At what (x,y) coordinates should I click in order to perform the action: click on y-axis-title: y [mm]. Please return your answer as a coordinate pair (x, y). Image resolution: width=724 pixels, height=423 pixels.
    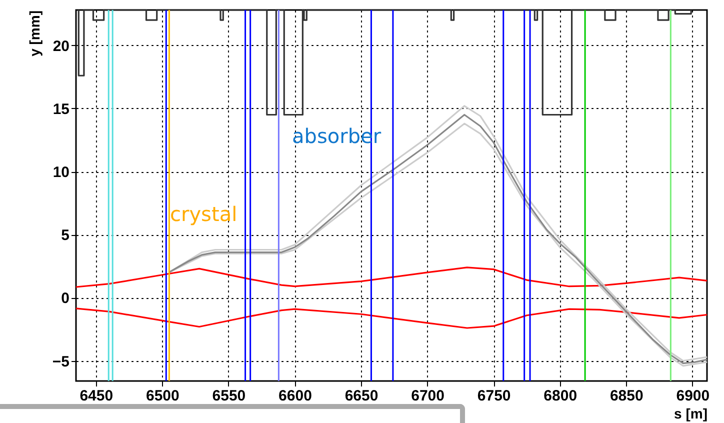
    Looking at the image, I should click on (34, 33).